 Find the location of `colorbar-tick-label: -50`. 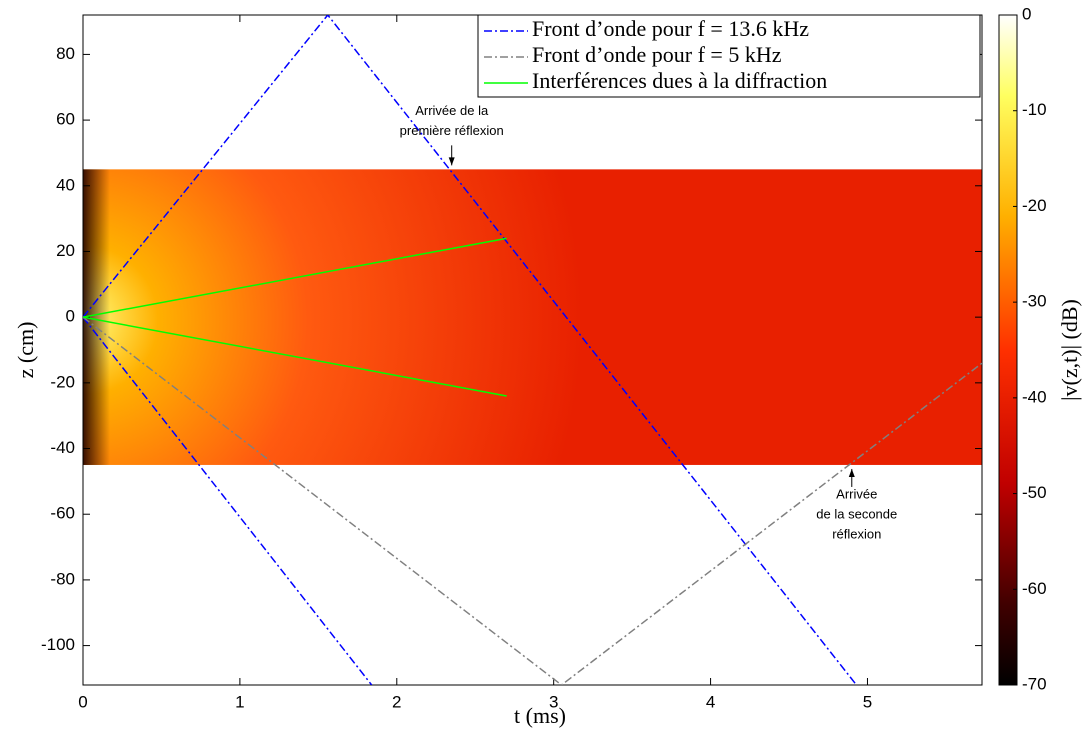

colorbar-tick-label: -50 is located at coordinates (1034, 492).